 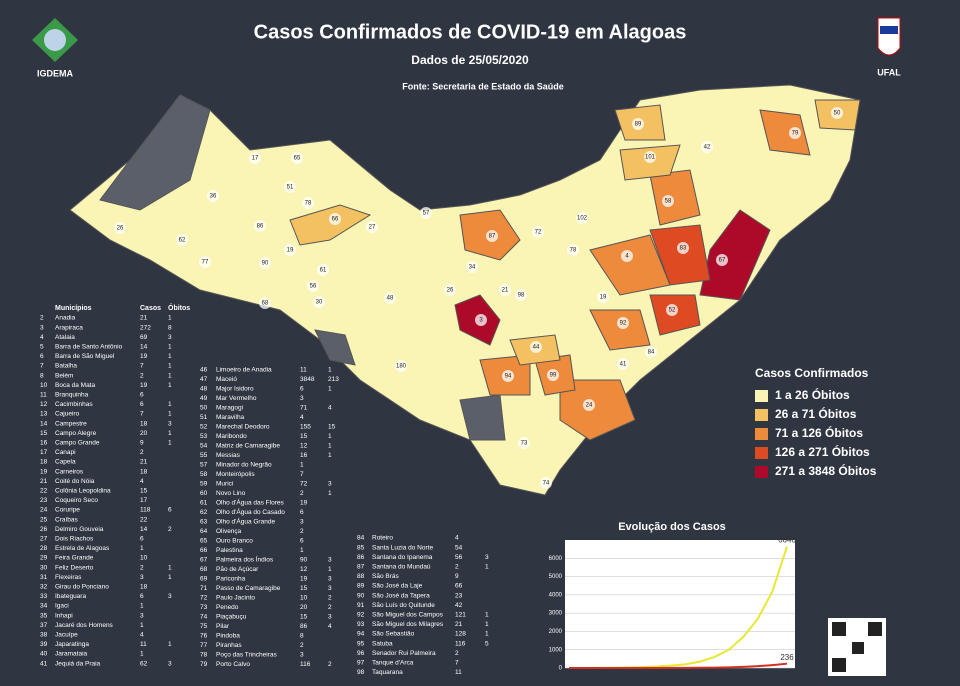 What do you see at coordinates (73, 308) in the screenshot?
I see `table-header: Municípios` at bounding box center [73, 308].